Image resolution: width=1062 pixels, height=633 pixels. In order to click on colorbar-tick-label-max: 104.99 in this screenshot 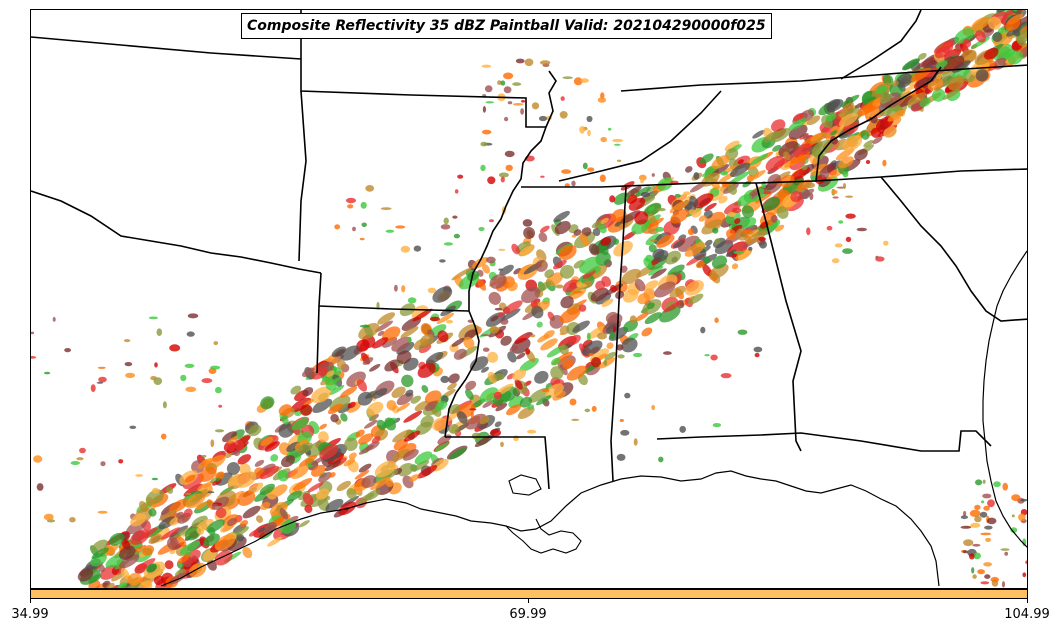, I will do `click(1027, 614)`.